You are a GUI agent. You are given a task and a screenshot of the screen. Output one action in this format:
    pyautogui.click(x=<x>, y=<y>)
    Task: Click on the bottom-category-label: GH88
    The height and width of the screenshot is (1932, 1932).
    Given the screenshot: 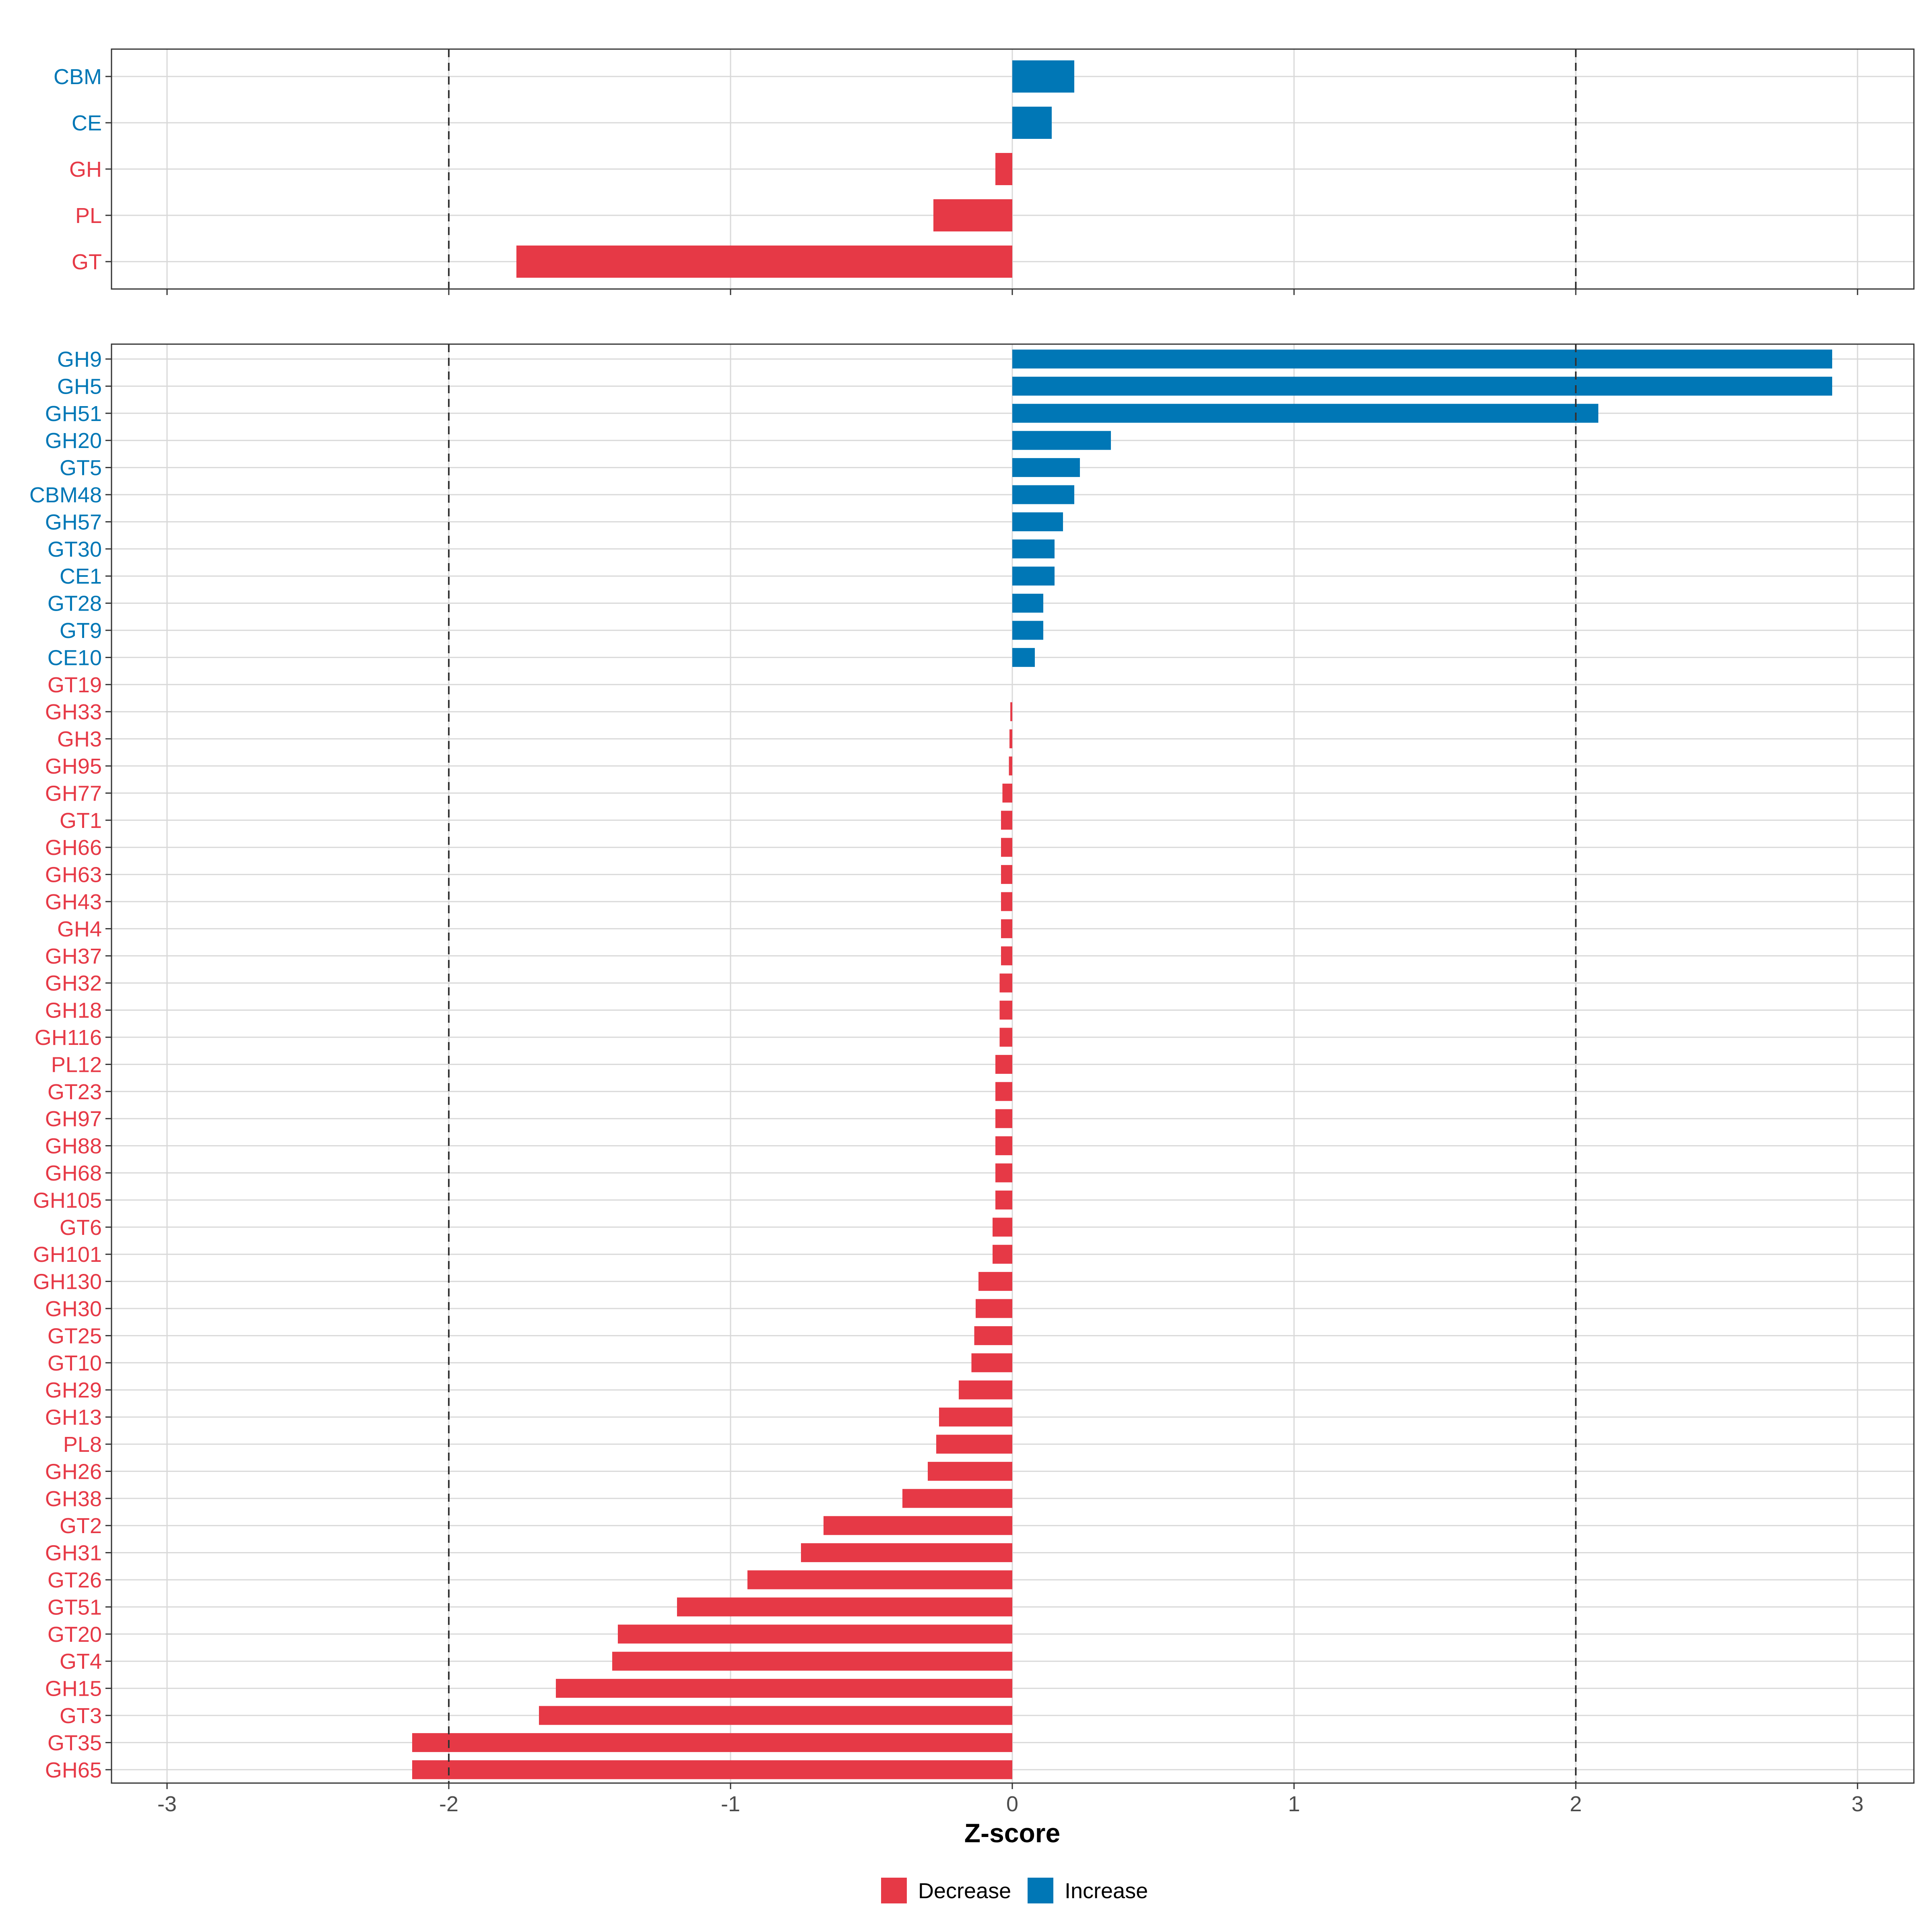 What is the action you would take?
    pyautogui.click(x=73, y=1146)
    